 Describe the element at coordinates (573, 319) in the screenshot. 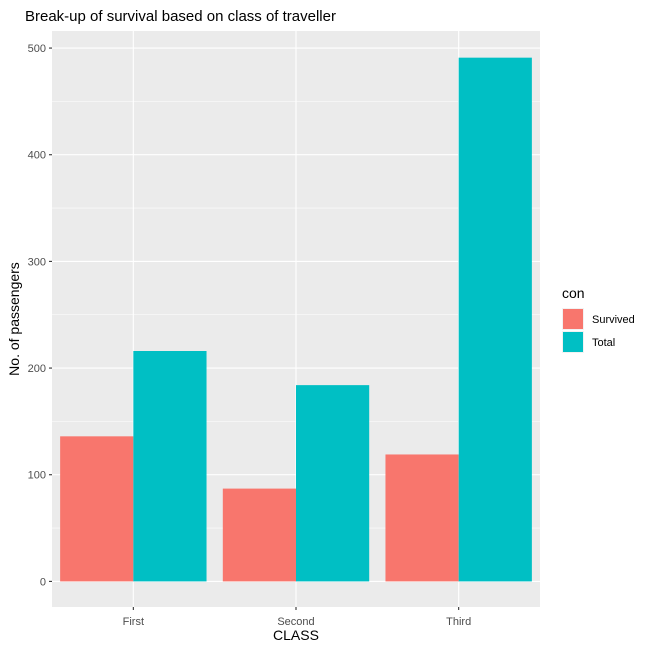

I see `legend-key-survived` at that location.